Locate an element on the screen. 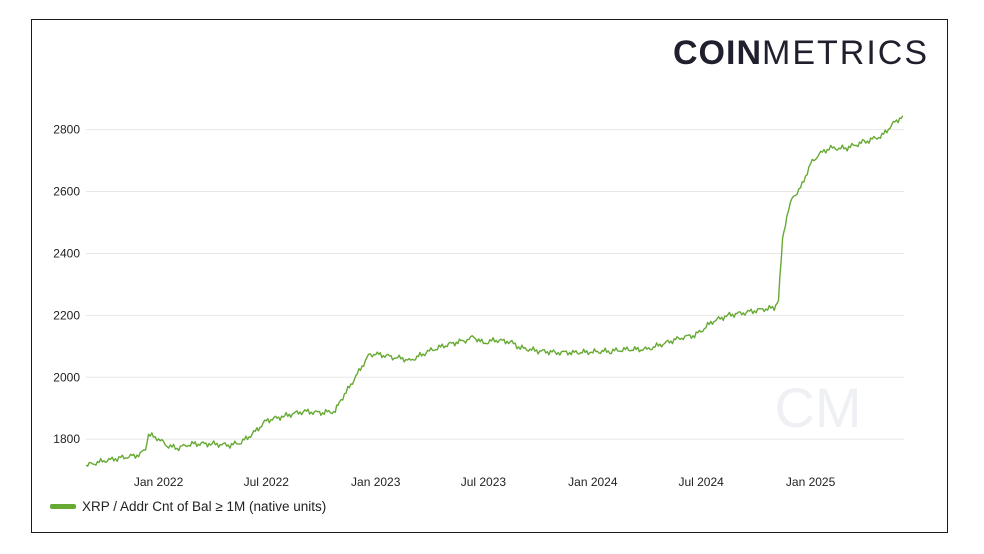 The image size is (984, 554). y-tick-label: 2200 is located at coordinates (66, 315).